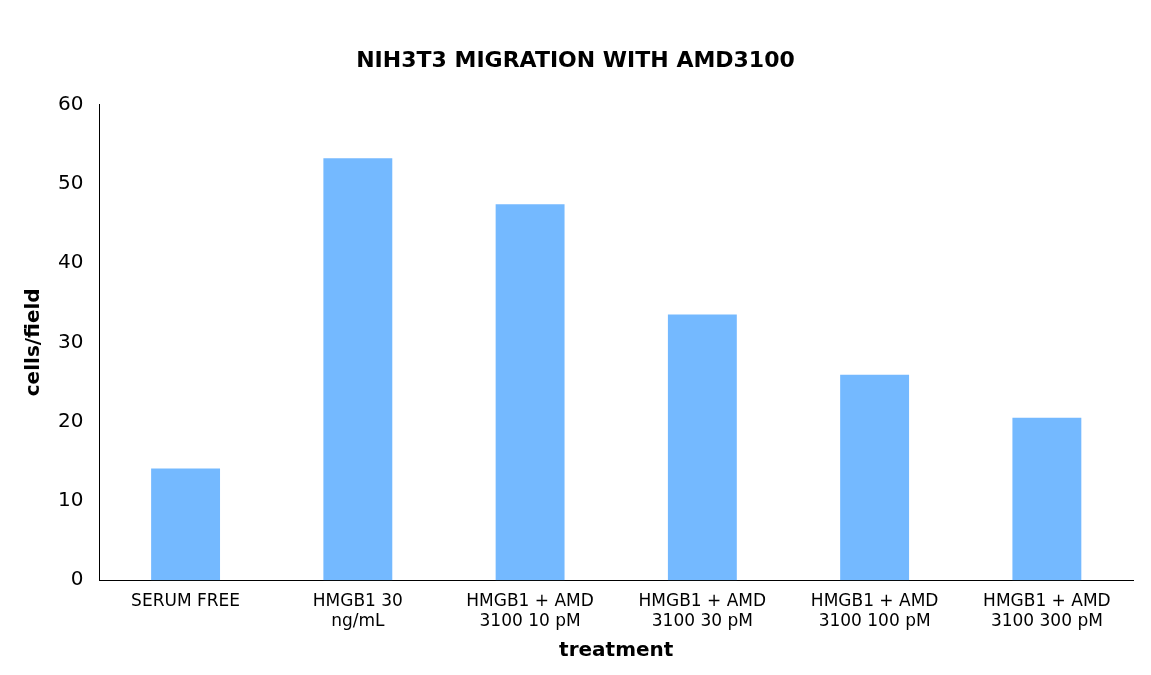 The image size is (1151, 675). I want to click on y-tick-label: 20, so click(71, 419).